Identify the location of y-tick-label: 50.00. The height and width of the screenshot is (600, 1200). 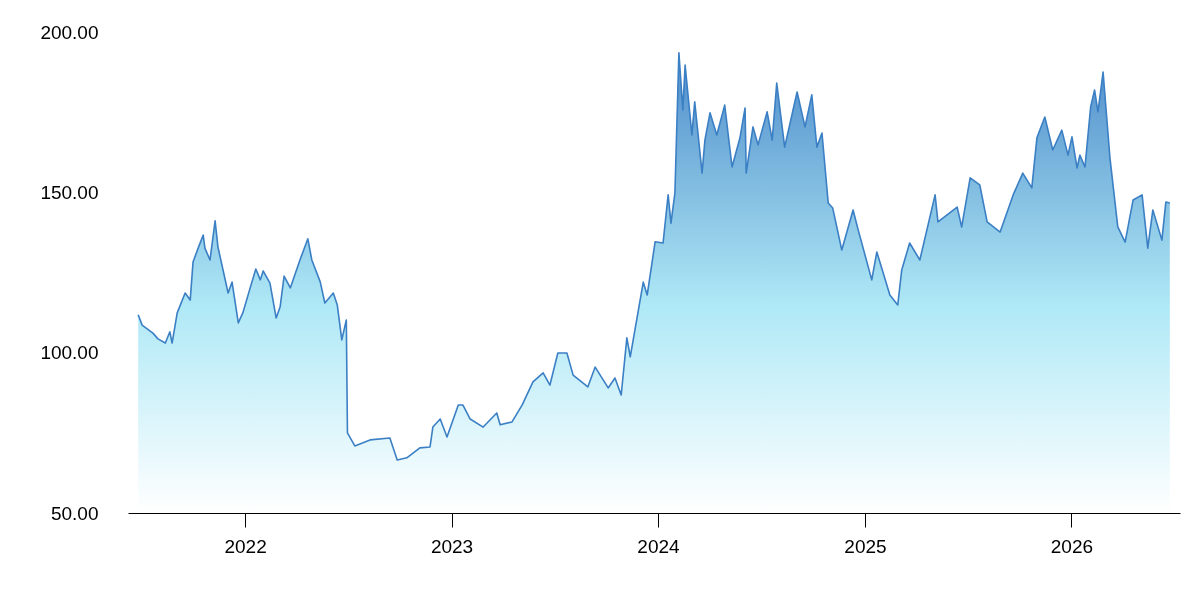
(74, 513).